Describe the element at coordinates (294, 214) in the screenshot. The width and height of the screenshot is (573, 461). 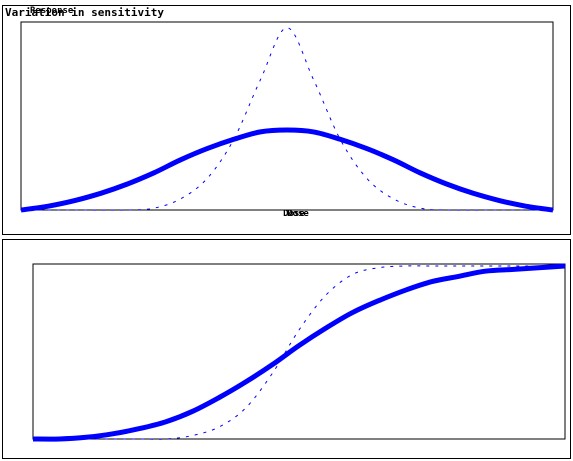
I see `sensitivity-x-axis-label: Dose` at that location.